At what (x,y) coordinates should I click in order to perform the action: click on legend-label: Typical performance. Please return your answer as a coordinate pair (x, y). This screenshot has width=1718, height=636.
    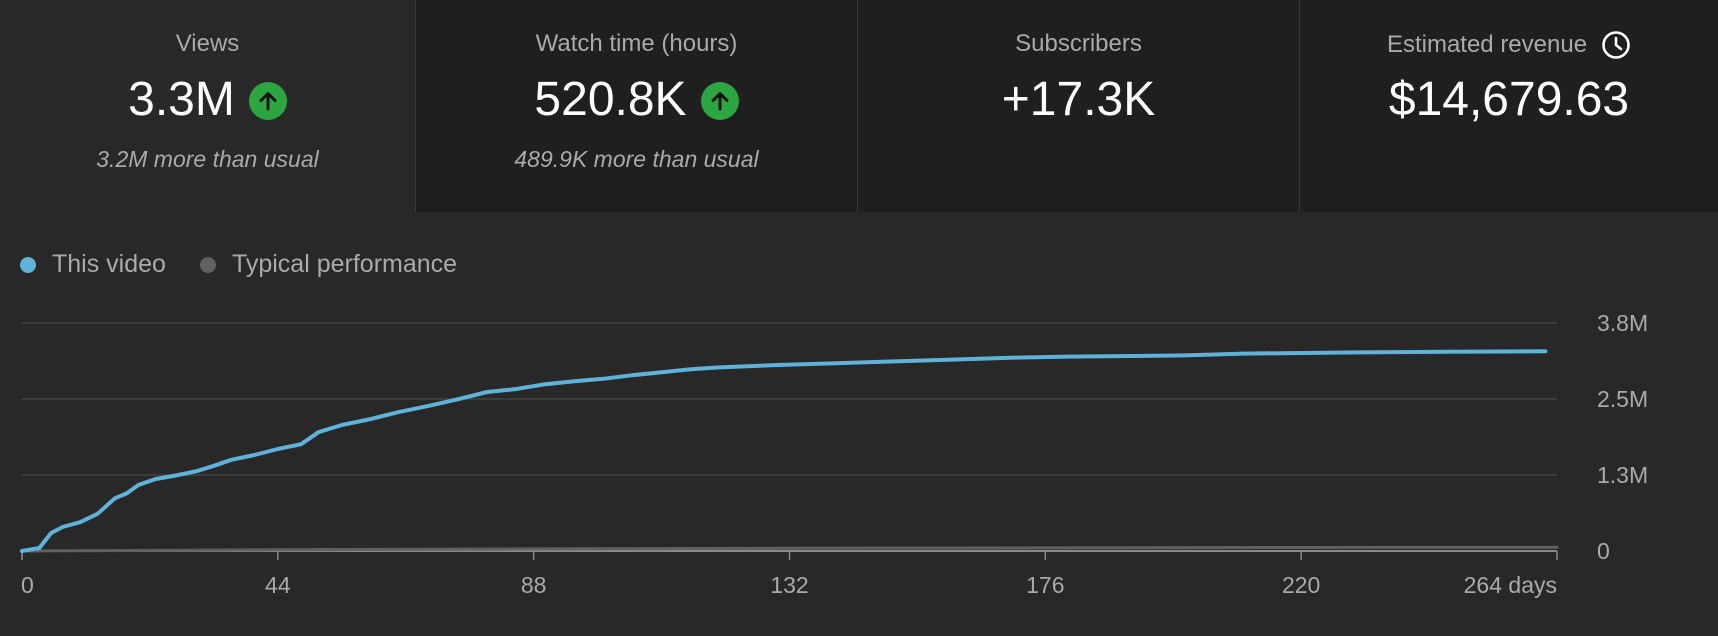
    Looking at the image, I should click on (344, 264).